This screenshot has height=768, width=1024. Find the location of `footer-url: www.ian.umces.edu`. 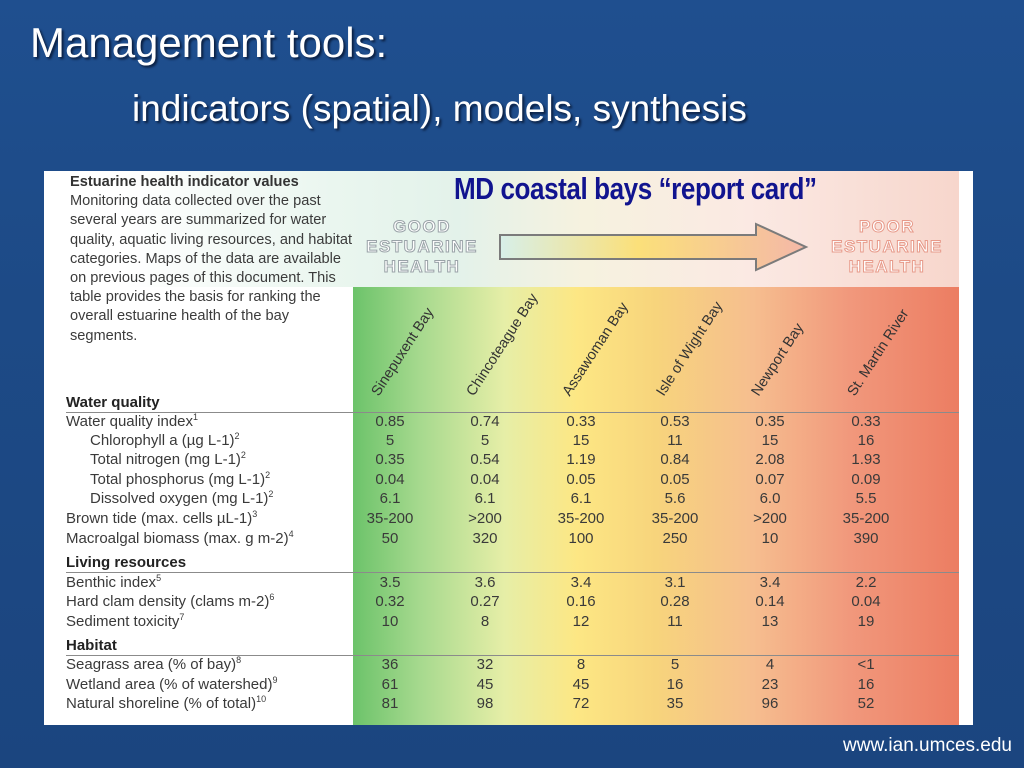

footer-url: www.ian.umces.edu is located at coordinates (927, 745).